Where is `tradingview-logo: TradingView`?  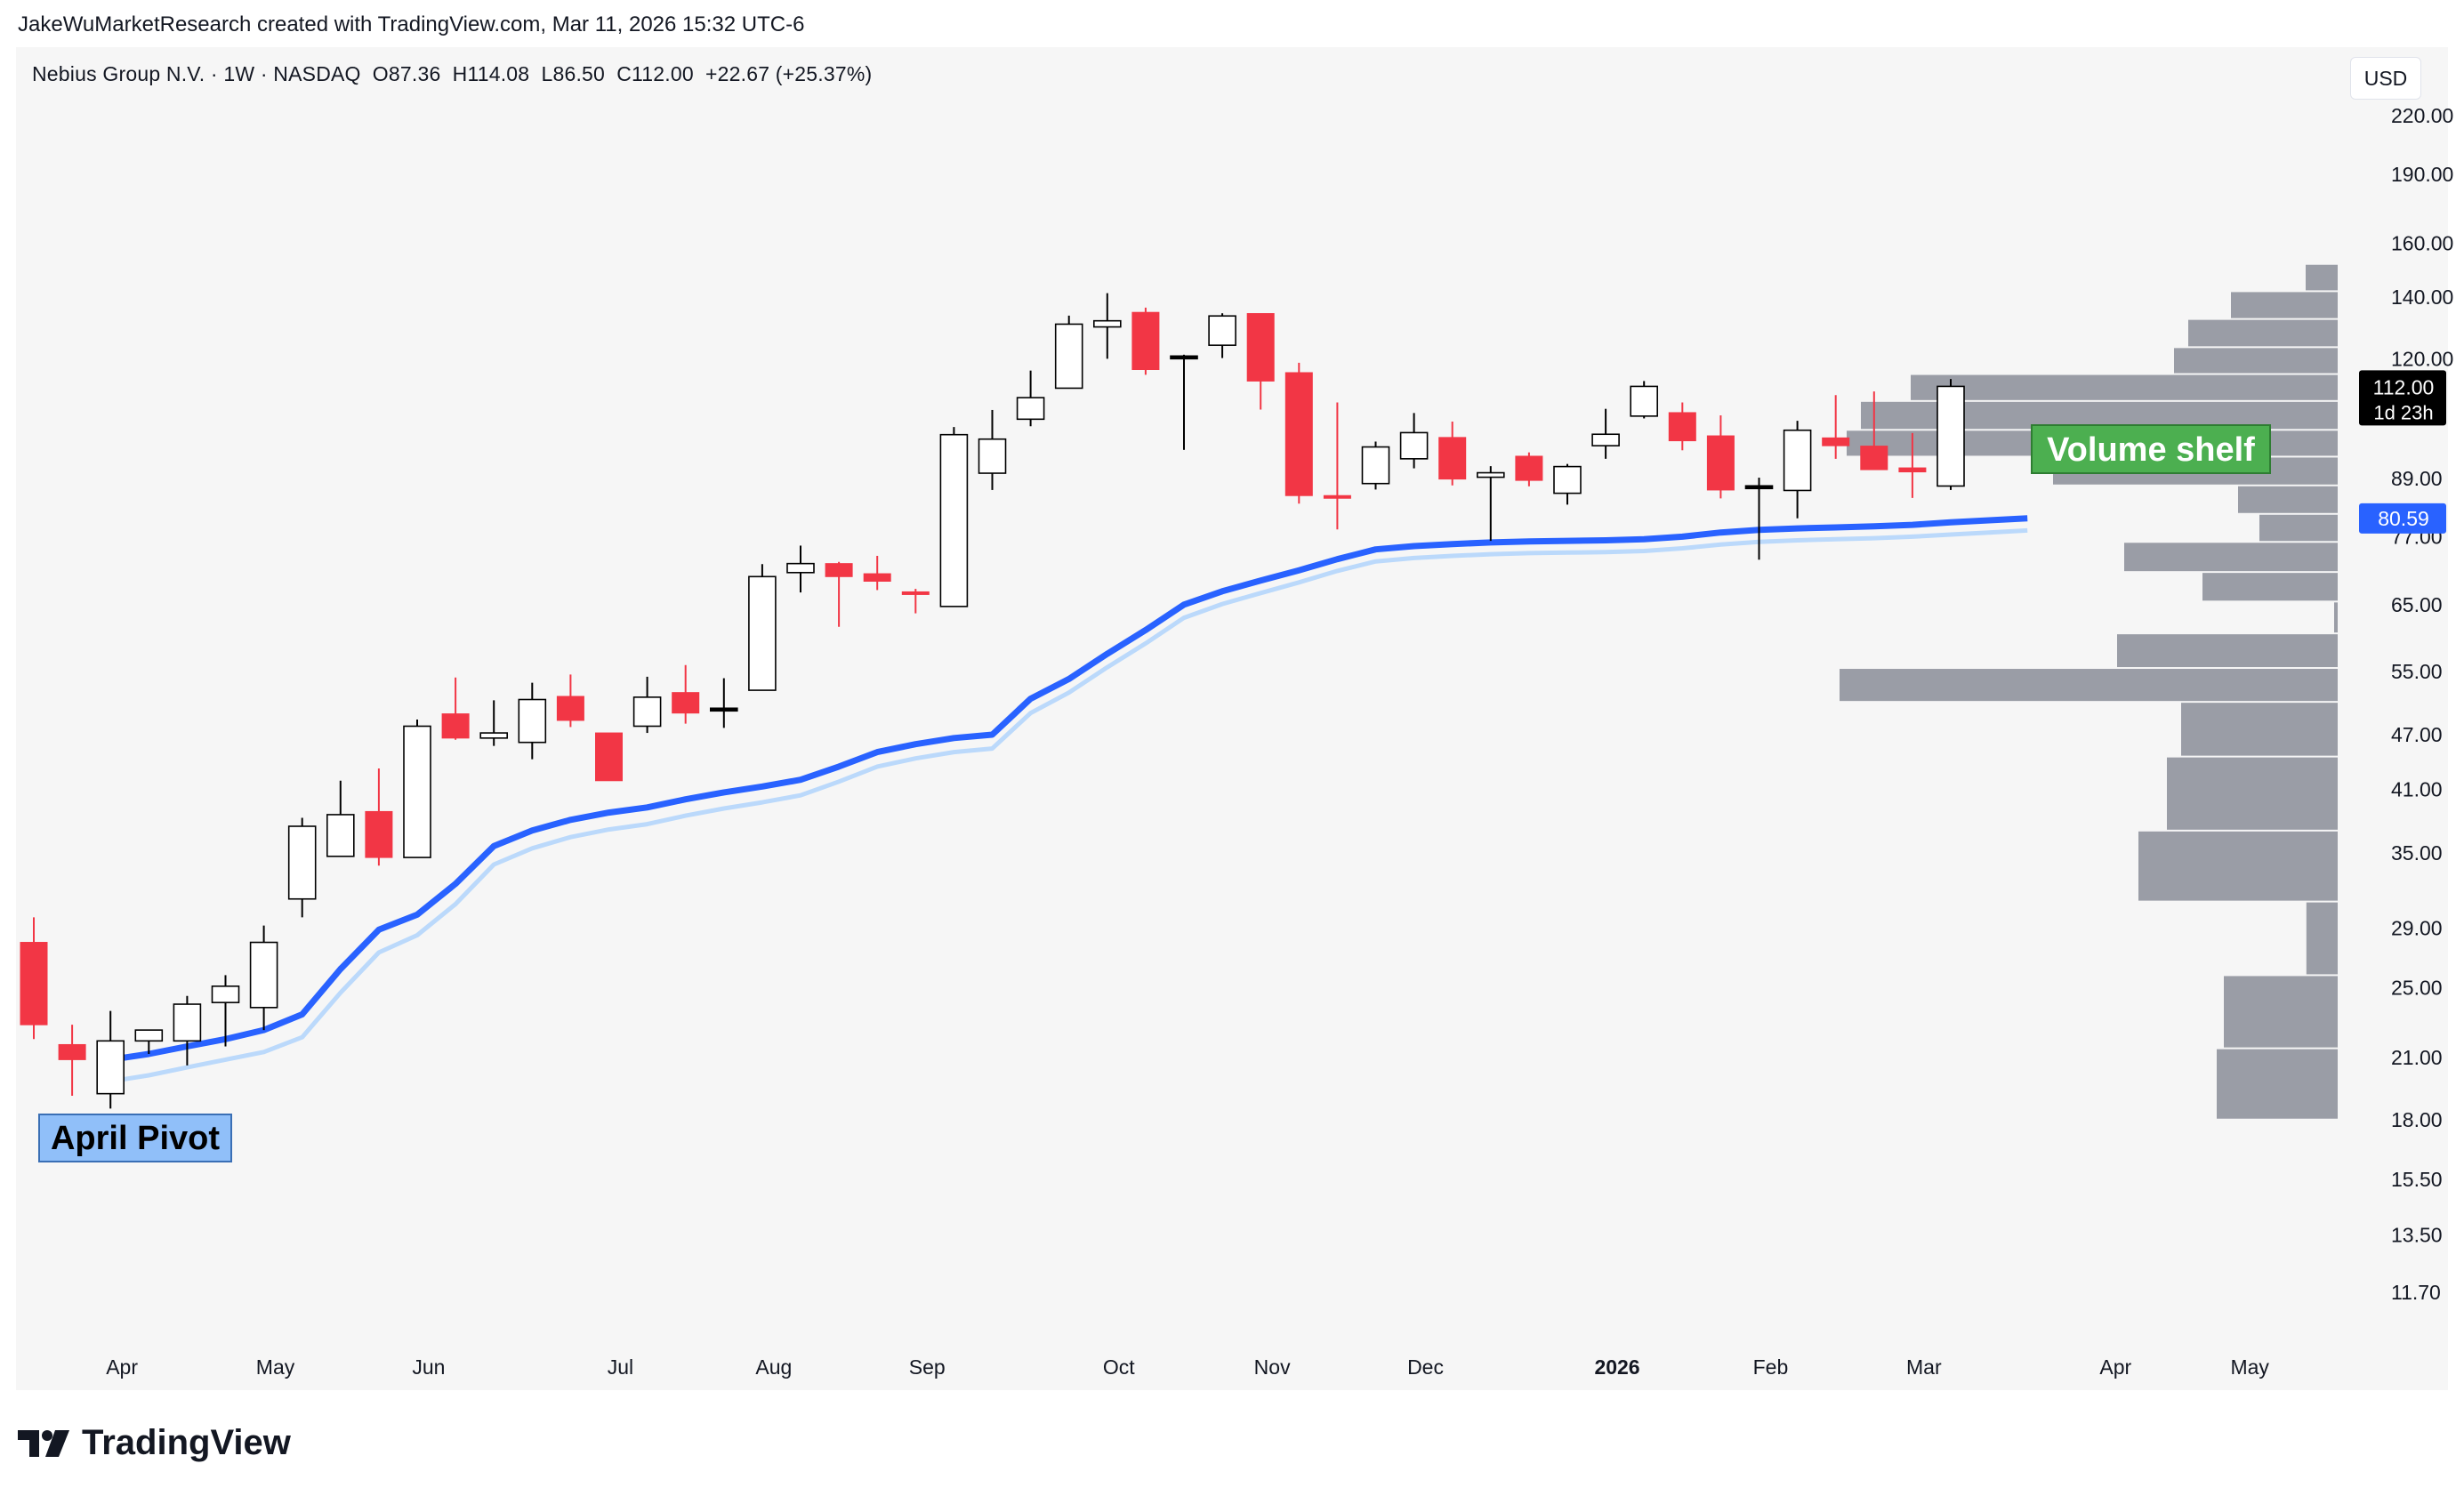 tradingview-logo: TradingView is located at coordinates (154, 1443).